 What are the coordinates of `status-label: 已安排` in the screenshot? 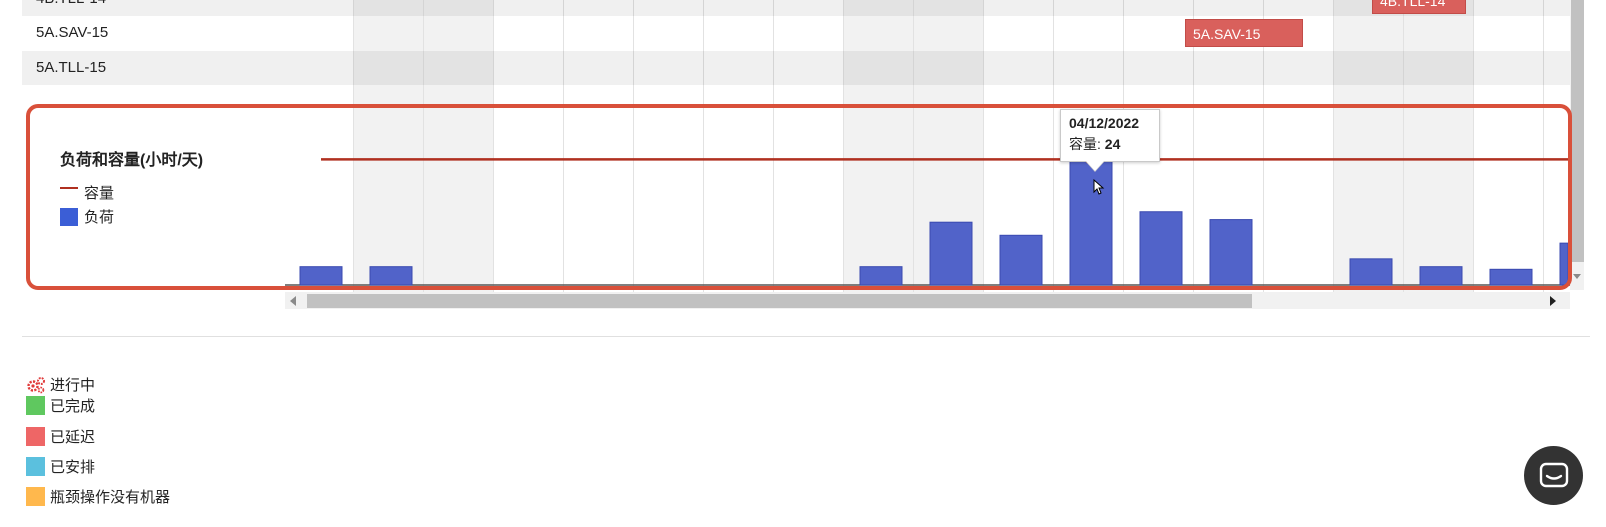 It's located at (73, 467).